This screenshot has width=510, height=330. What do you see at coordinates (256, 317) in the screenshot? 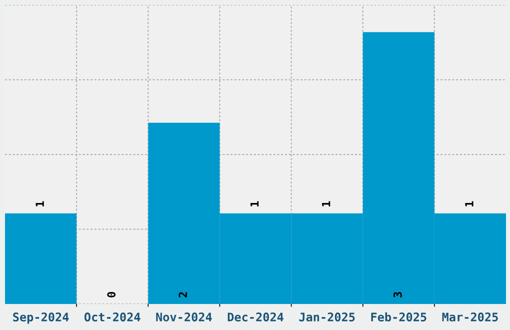
I see `x-tick-label: Dec-2024` at bounding box center [256, 317].